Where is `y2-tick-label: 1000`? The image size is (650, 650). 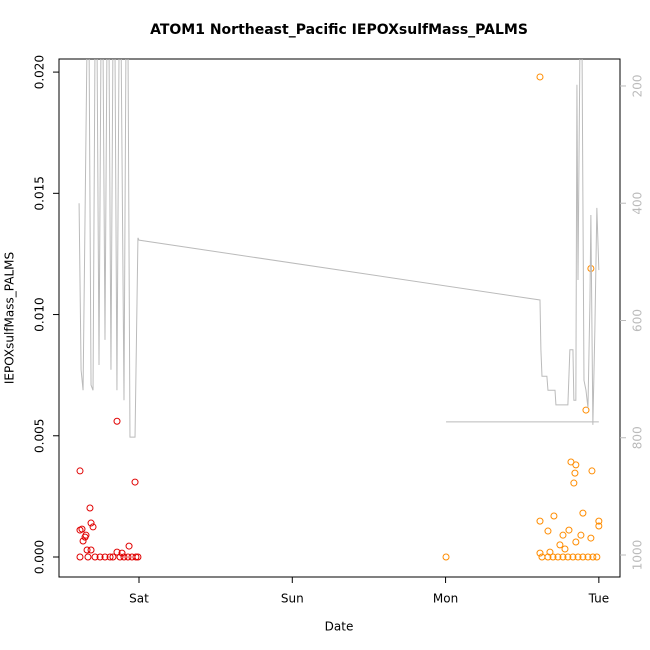 y2-tick-label: 1000 is located at coordinates (638, 555).